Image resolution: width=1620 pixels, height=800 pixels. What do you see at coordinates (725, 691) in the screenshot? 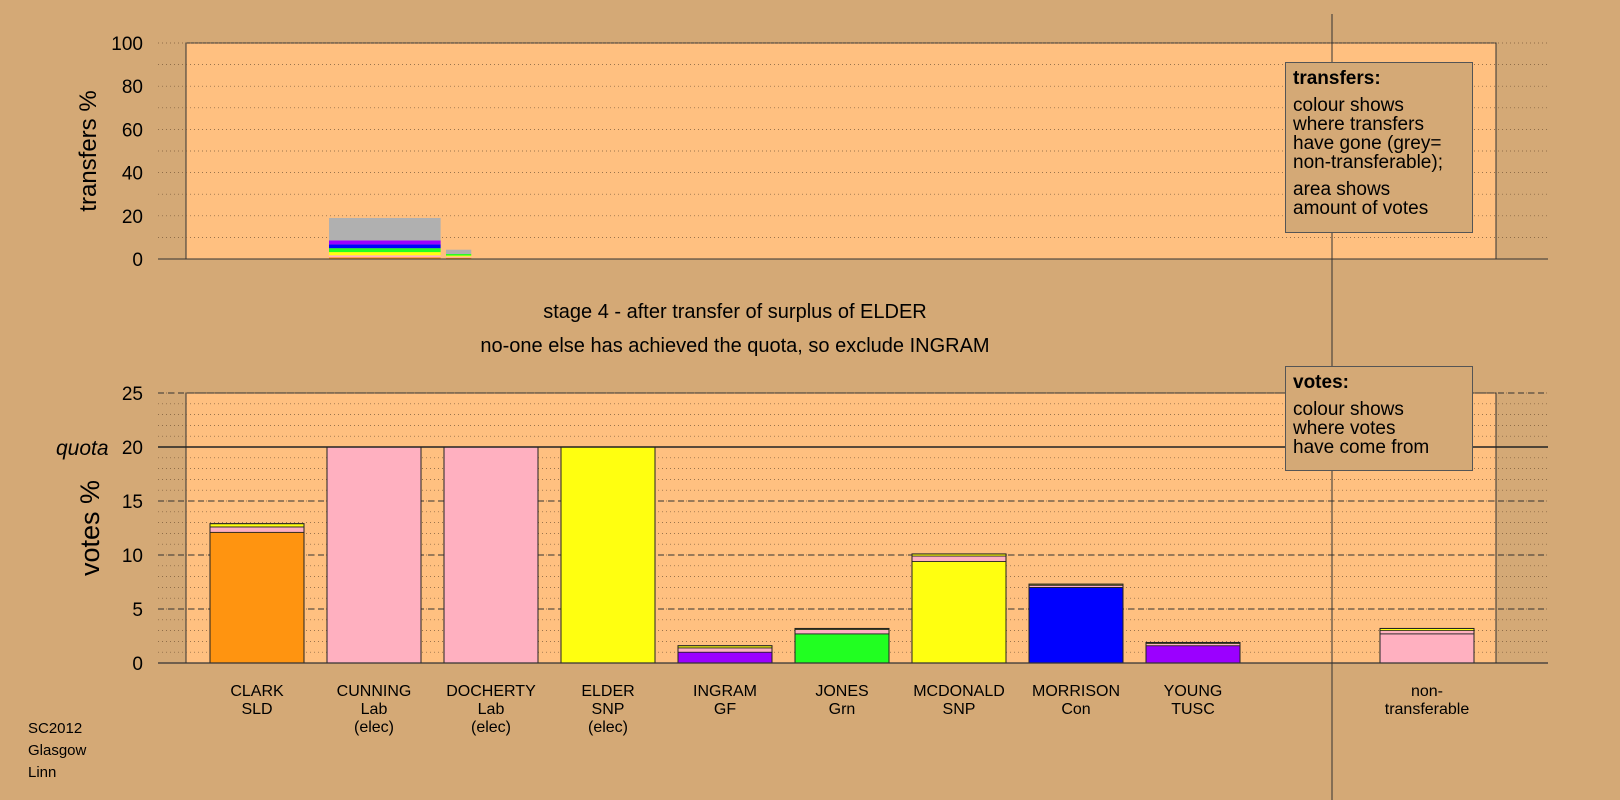
I see `candidate-label: INGRAM` at bounding box center [725, 691].